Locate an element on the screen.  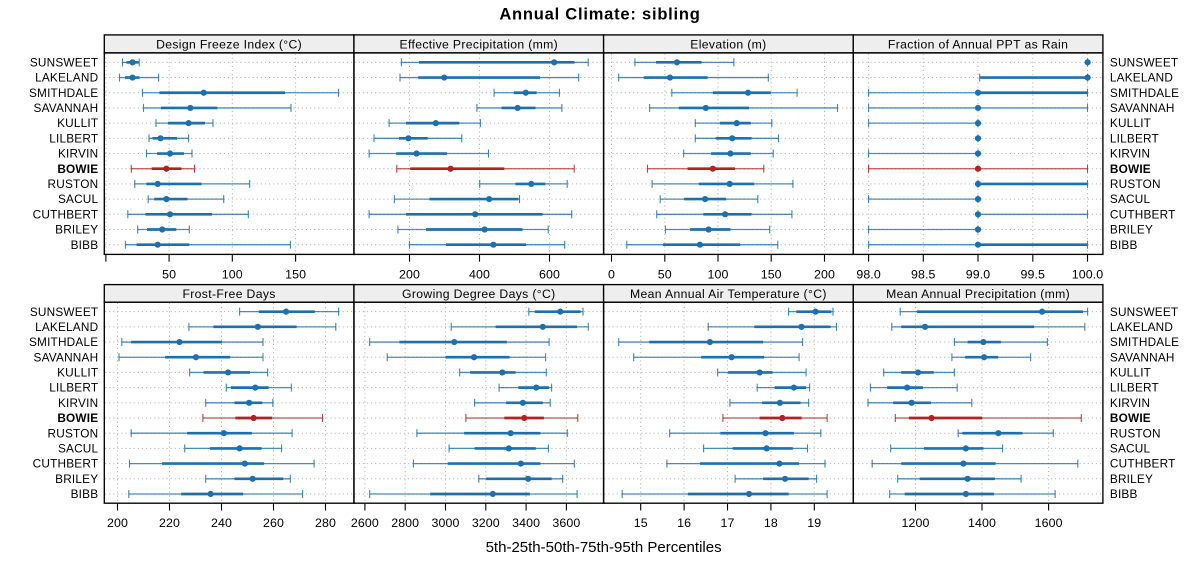
svg-text: 280 is located at coordinates (325, 523).